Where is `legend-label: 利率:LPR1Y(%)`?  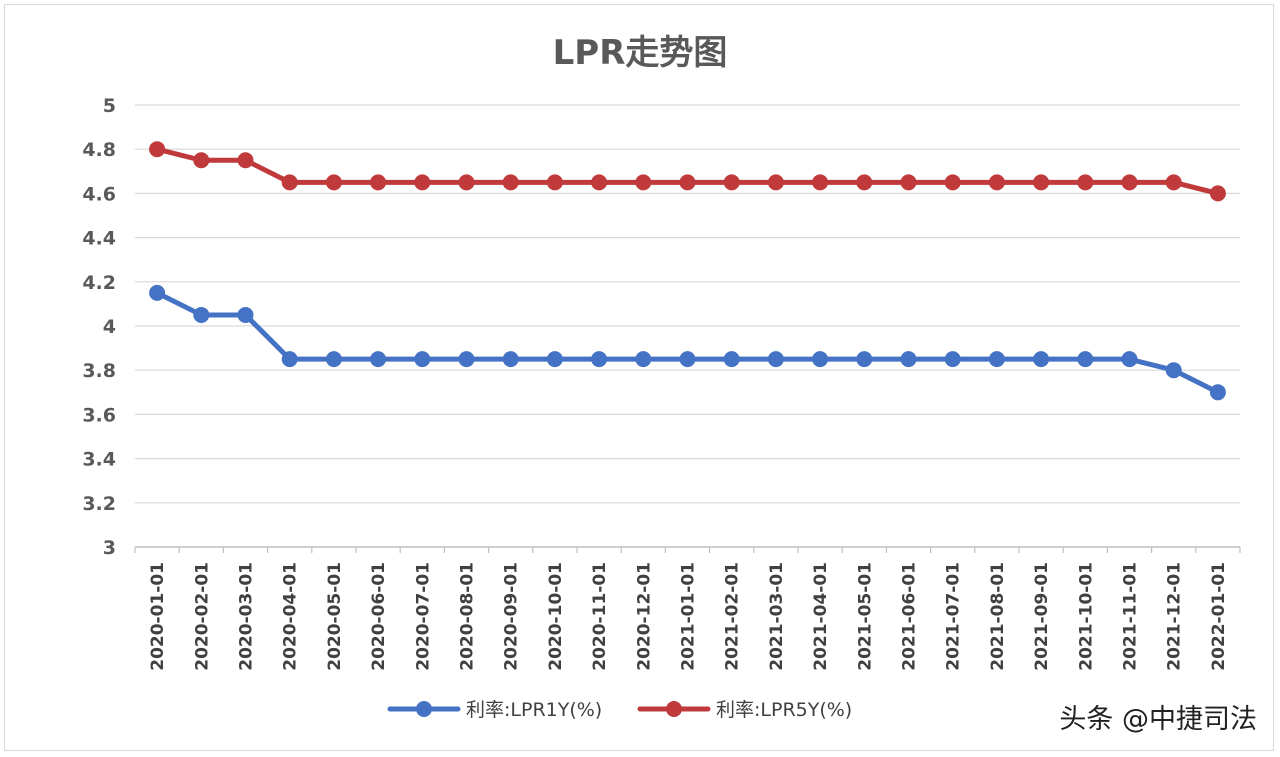
legend-label: 利率:LPR1Y(%) is located at coordinates (534, 710).